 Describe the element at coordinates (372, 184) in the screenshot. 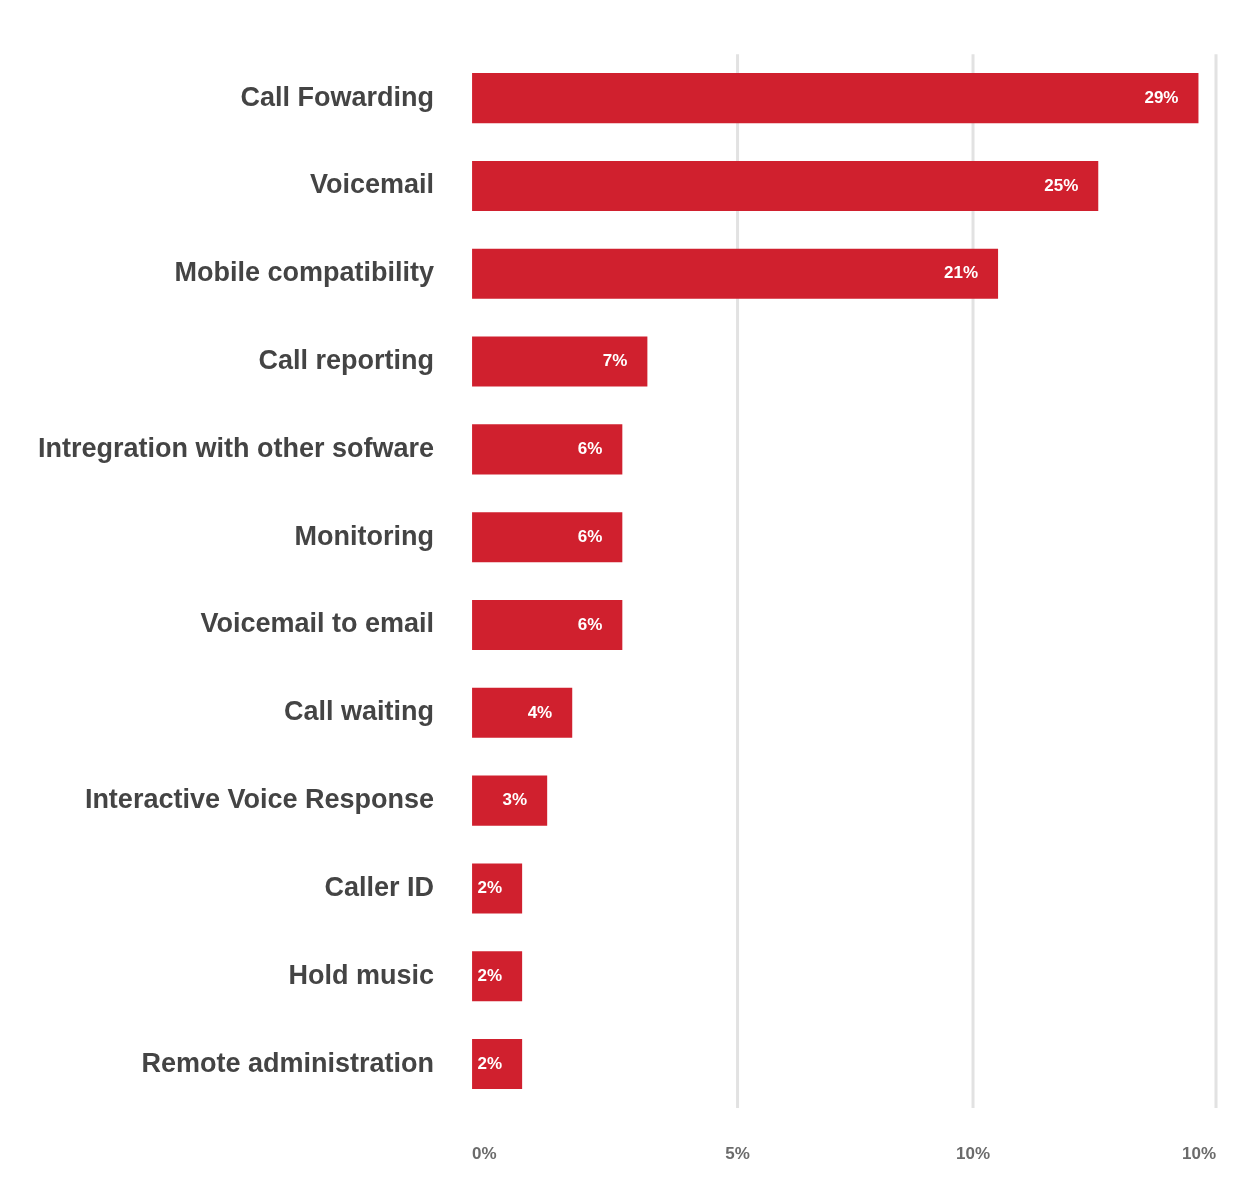

I see `y-tick-label: Voicemail` at that location.